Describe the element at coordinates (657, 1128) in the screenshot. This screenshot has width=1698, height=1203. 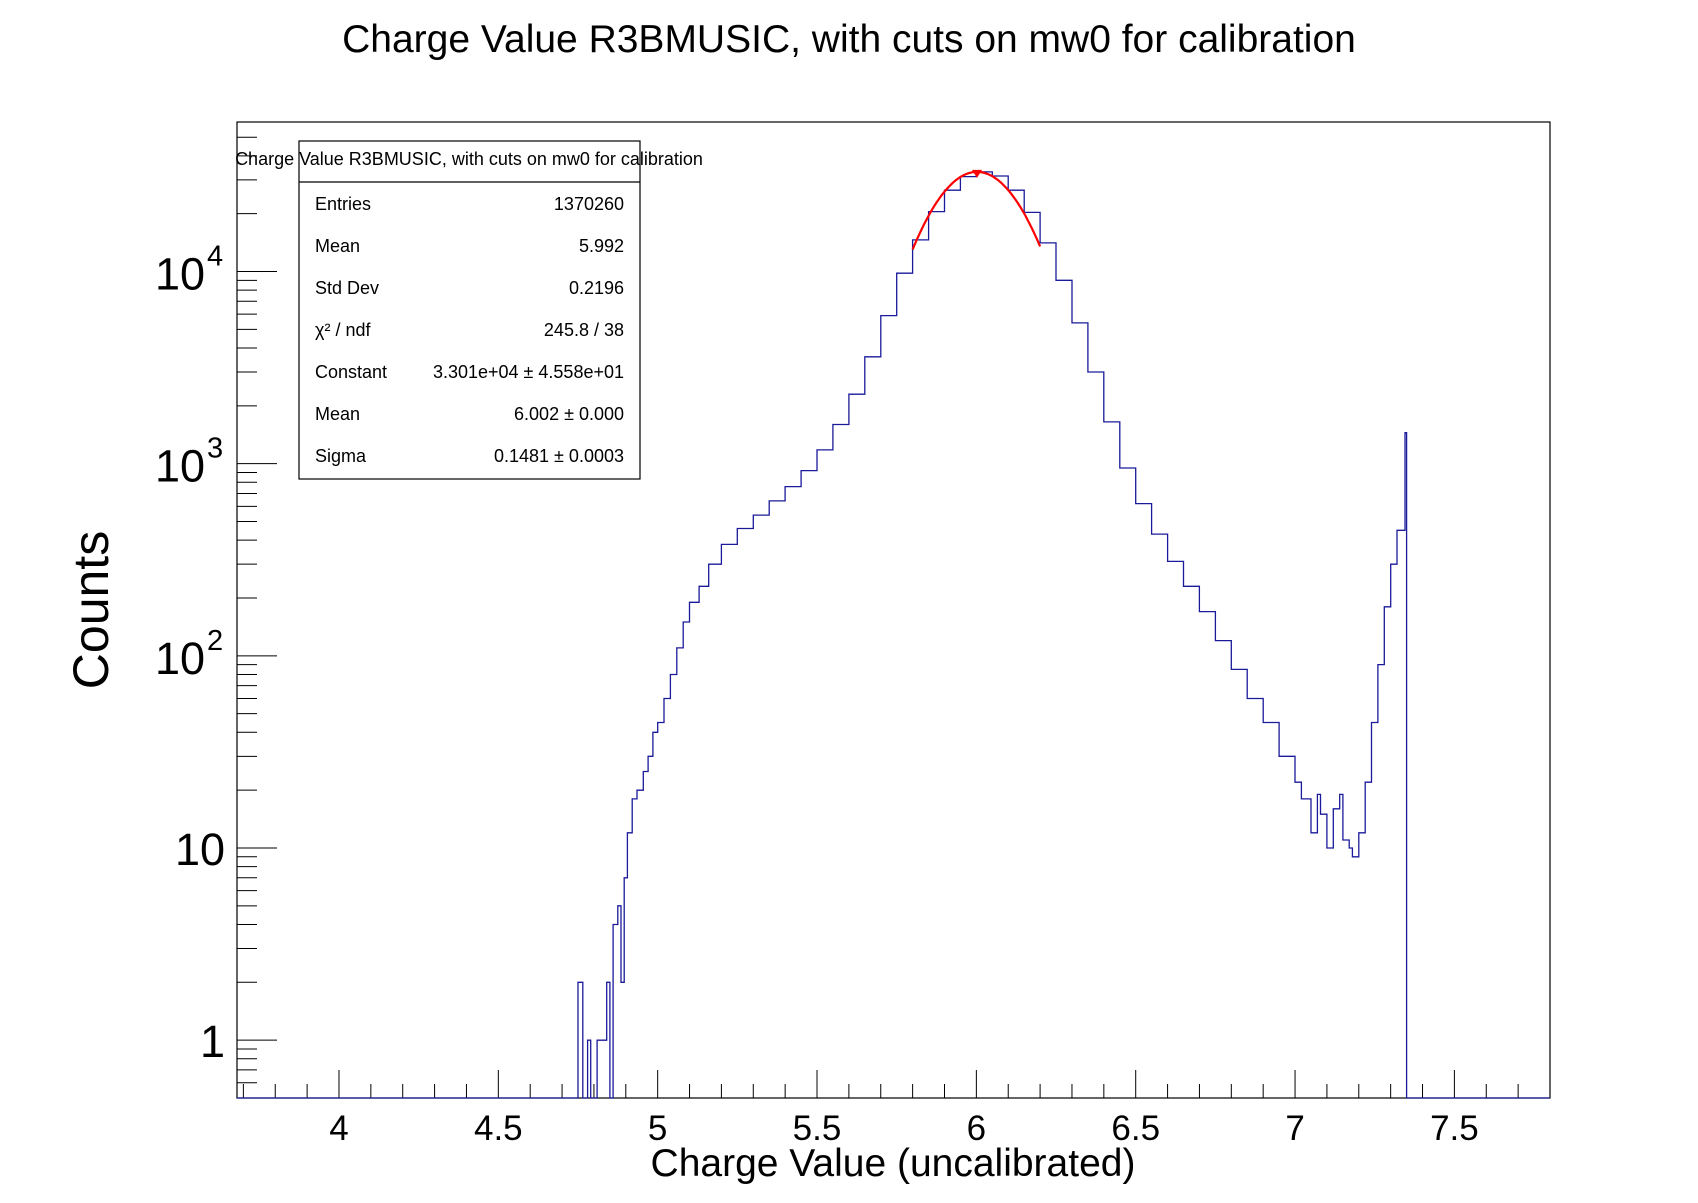
I see `x-tick-label: 5` at that location.